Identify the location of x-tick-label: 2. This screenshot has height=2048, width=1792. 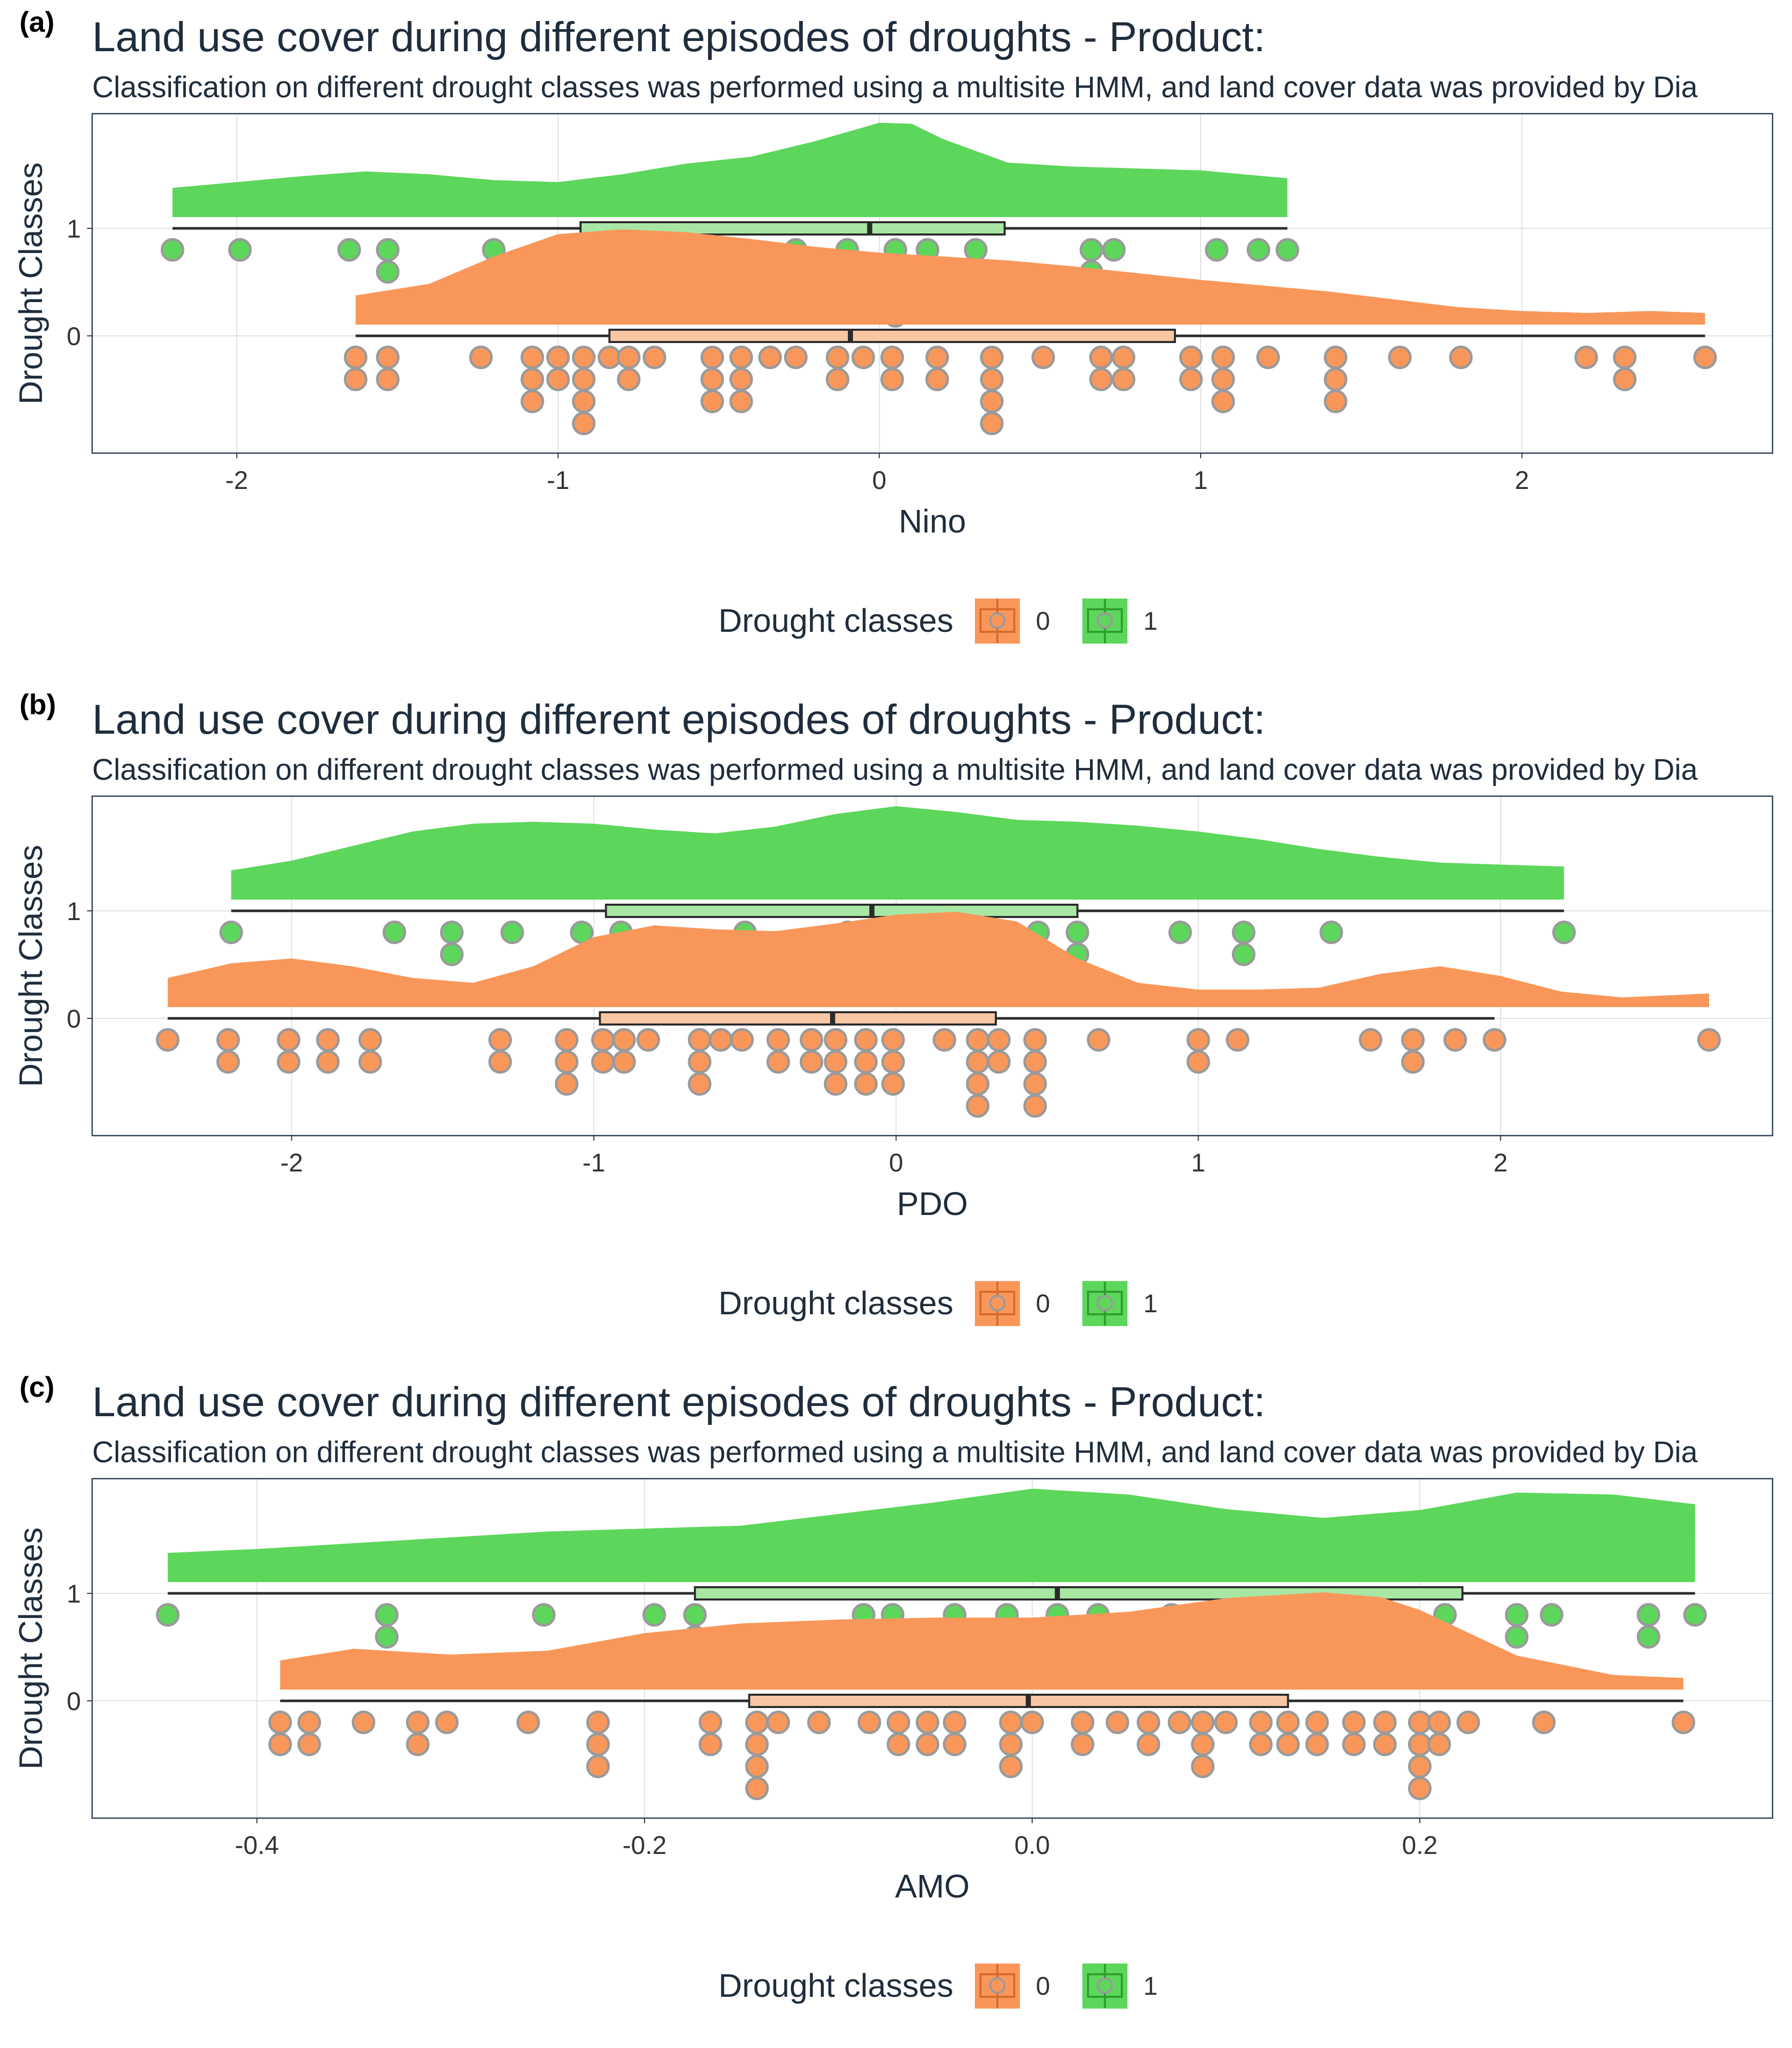
(1501, 1162).